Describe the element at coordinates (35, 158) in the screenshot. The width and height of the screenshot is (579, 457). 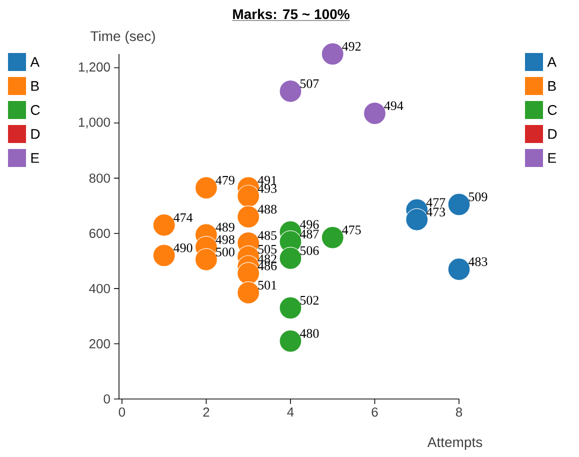
I see `text: E` at that location.